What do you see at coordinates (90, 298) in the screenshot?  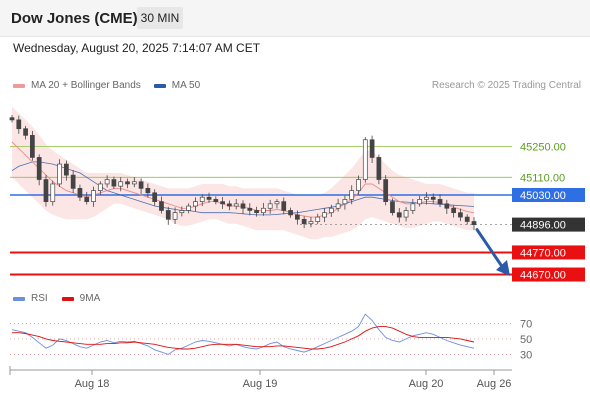 I see `legend-ma9-label: 9MA` at bounding box center [90, 298].